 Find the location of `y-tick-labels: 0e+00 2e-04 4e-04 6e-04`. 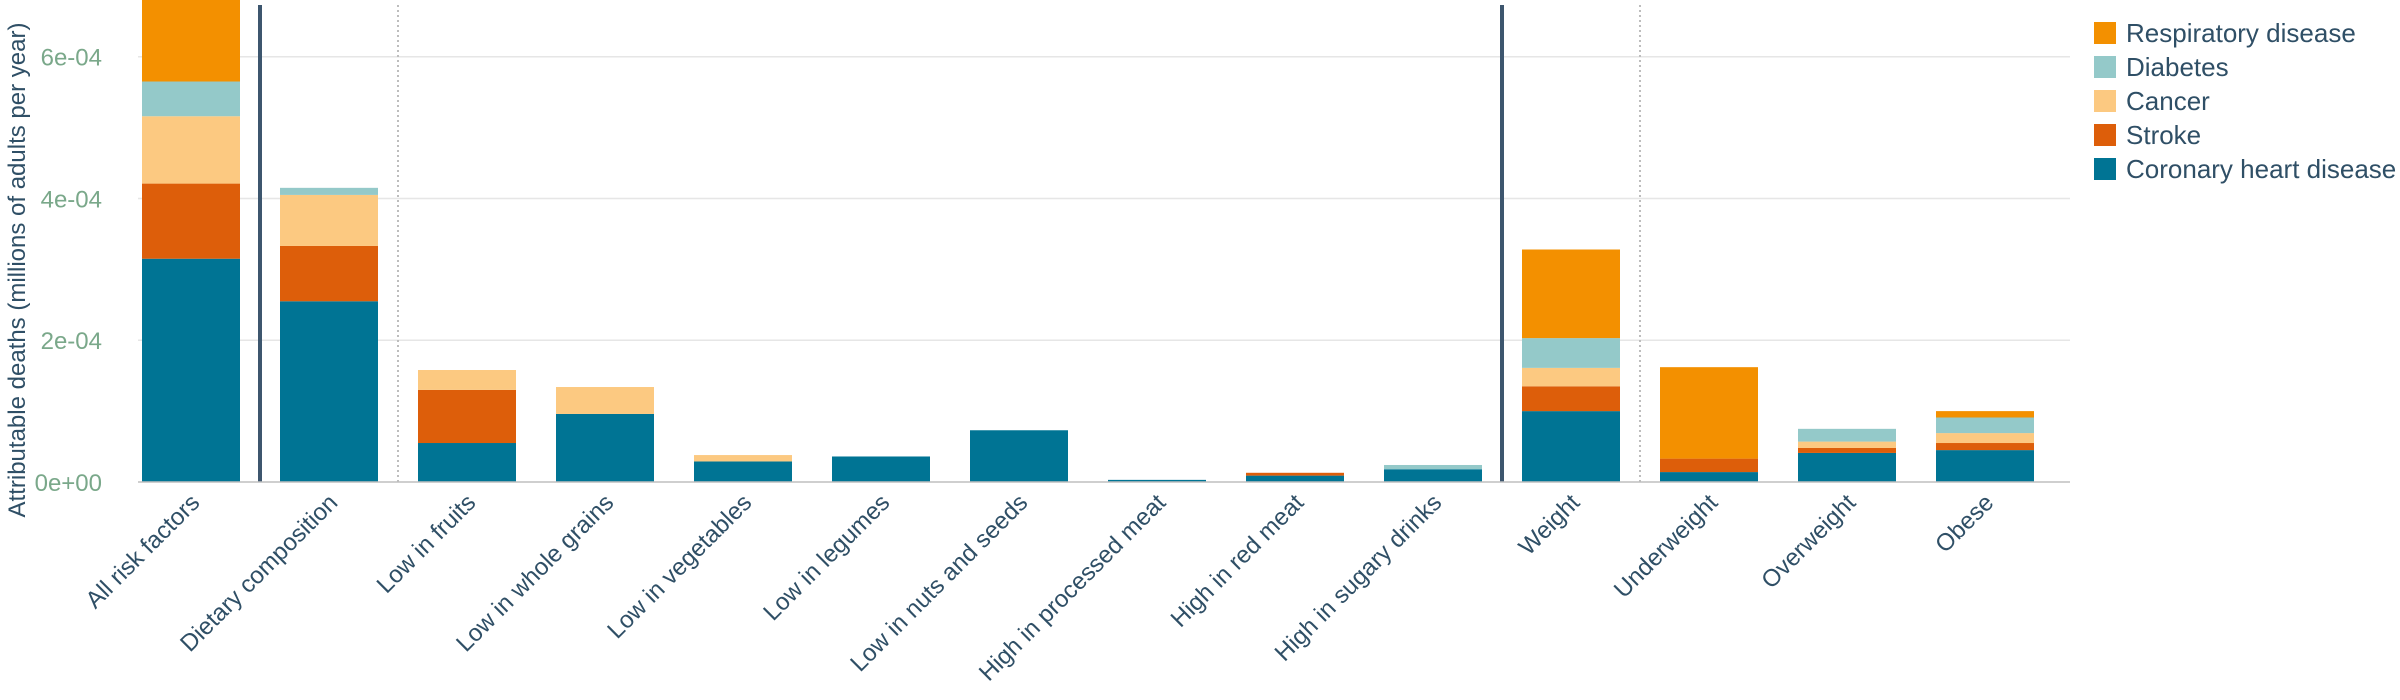

y-tick-labels: 0e+00 2e-04 4e-04 6e-04 is located at coordinates (68, 271).